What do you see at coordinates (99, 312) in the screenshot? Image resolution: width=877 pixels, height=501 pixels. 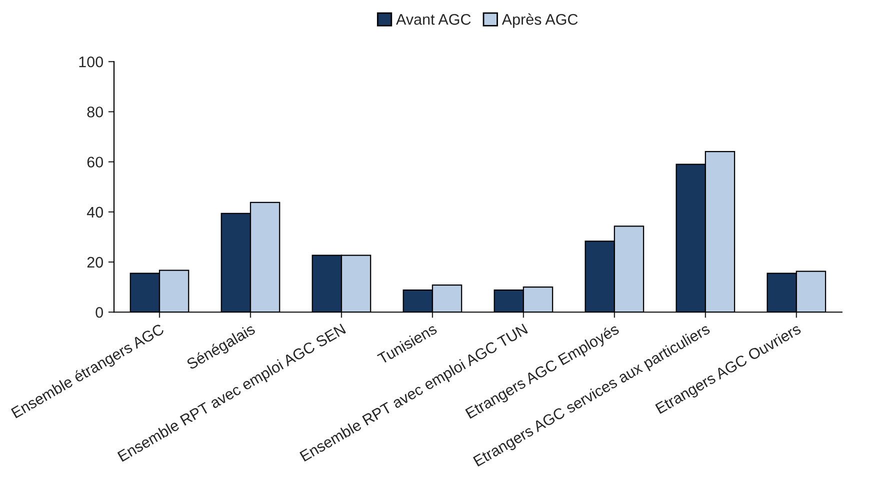 I see `y-tick-label: 0` at bounding box center [99, 312].